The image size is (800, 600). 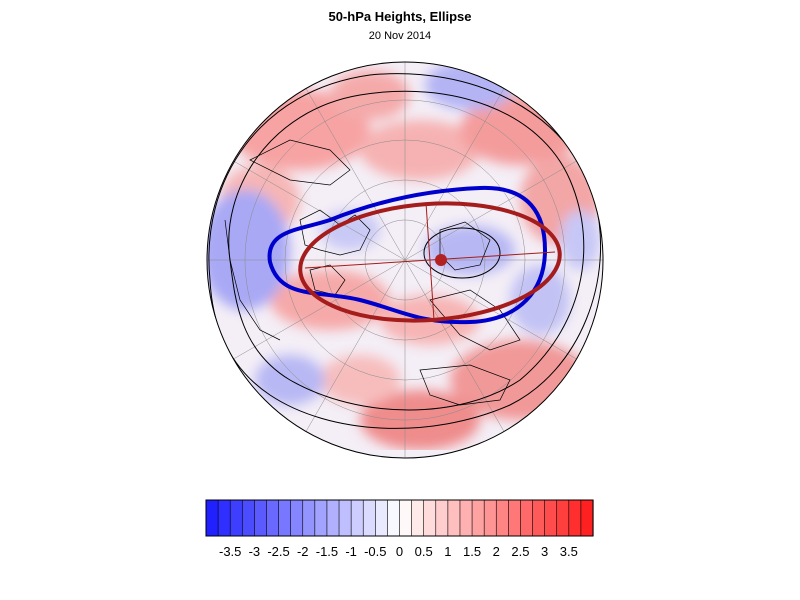 I want to click on ellipse-center-marker, so click(x=441, y=260).